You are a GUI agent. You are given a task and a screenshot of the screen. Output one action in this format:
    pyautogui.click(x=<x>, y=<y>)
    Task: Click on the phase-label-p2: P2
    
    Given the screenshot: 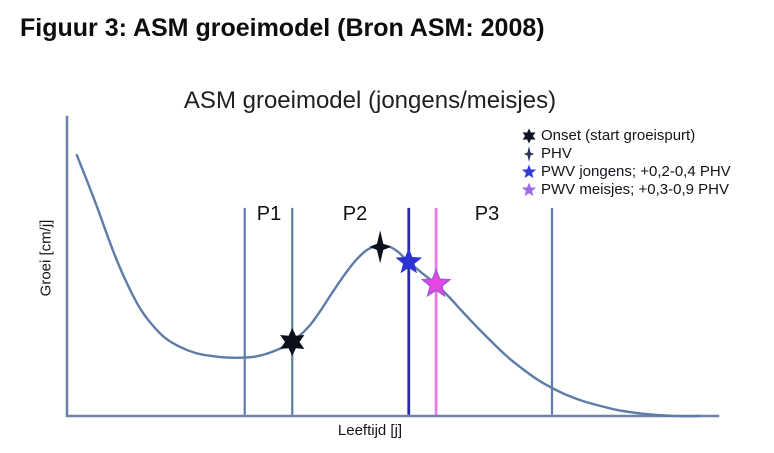 What is the action you would take?
    pyautogui.click(x=355, y=214)
    